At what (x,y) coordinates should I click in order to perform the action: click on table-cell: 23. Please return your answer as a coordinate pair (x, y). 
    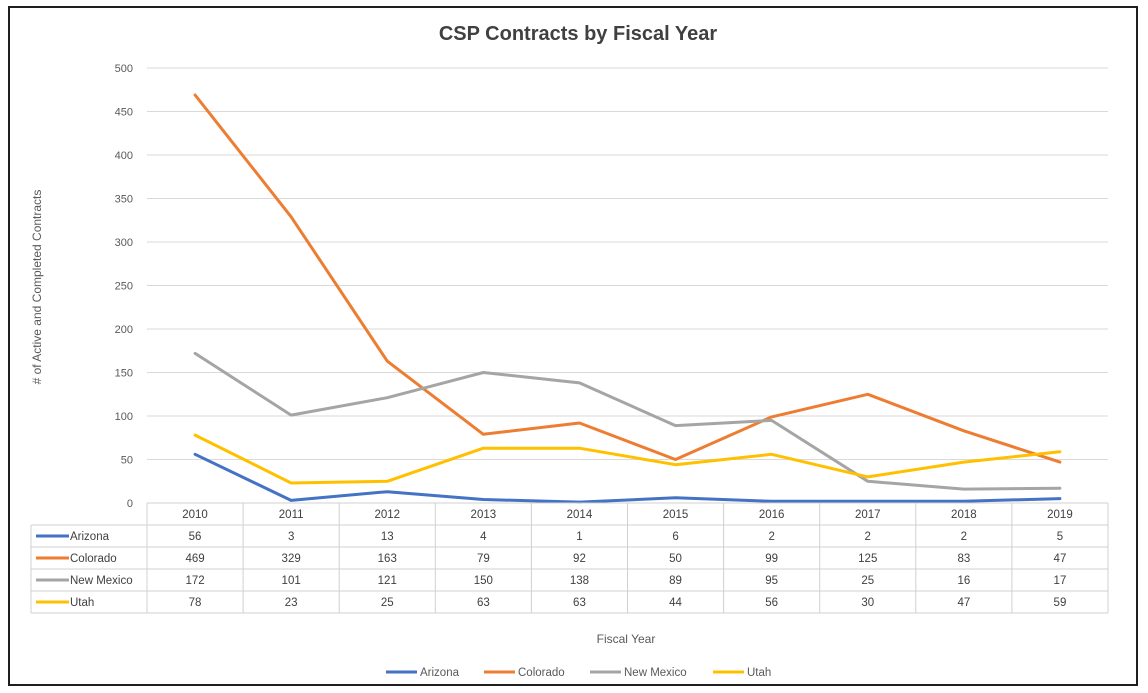
    Looking at the image, I should click on (291, 603).